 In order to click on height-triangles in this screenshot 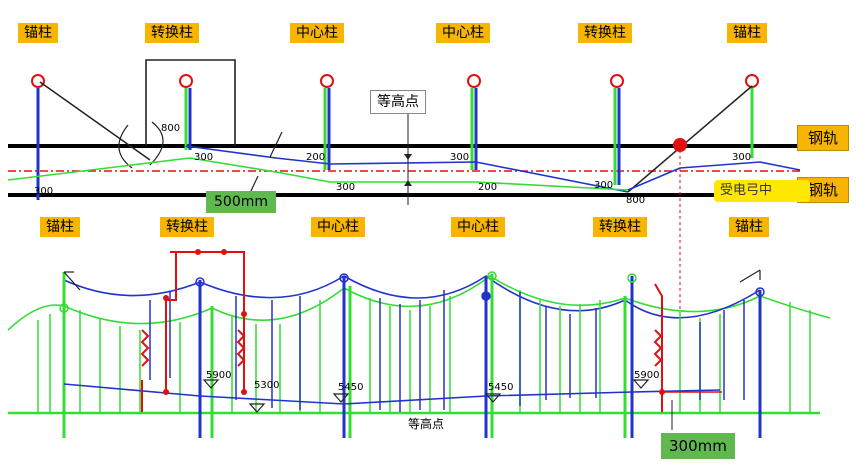, I will do `click(426, 396)`.